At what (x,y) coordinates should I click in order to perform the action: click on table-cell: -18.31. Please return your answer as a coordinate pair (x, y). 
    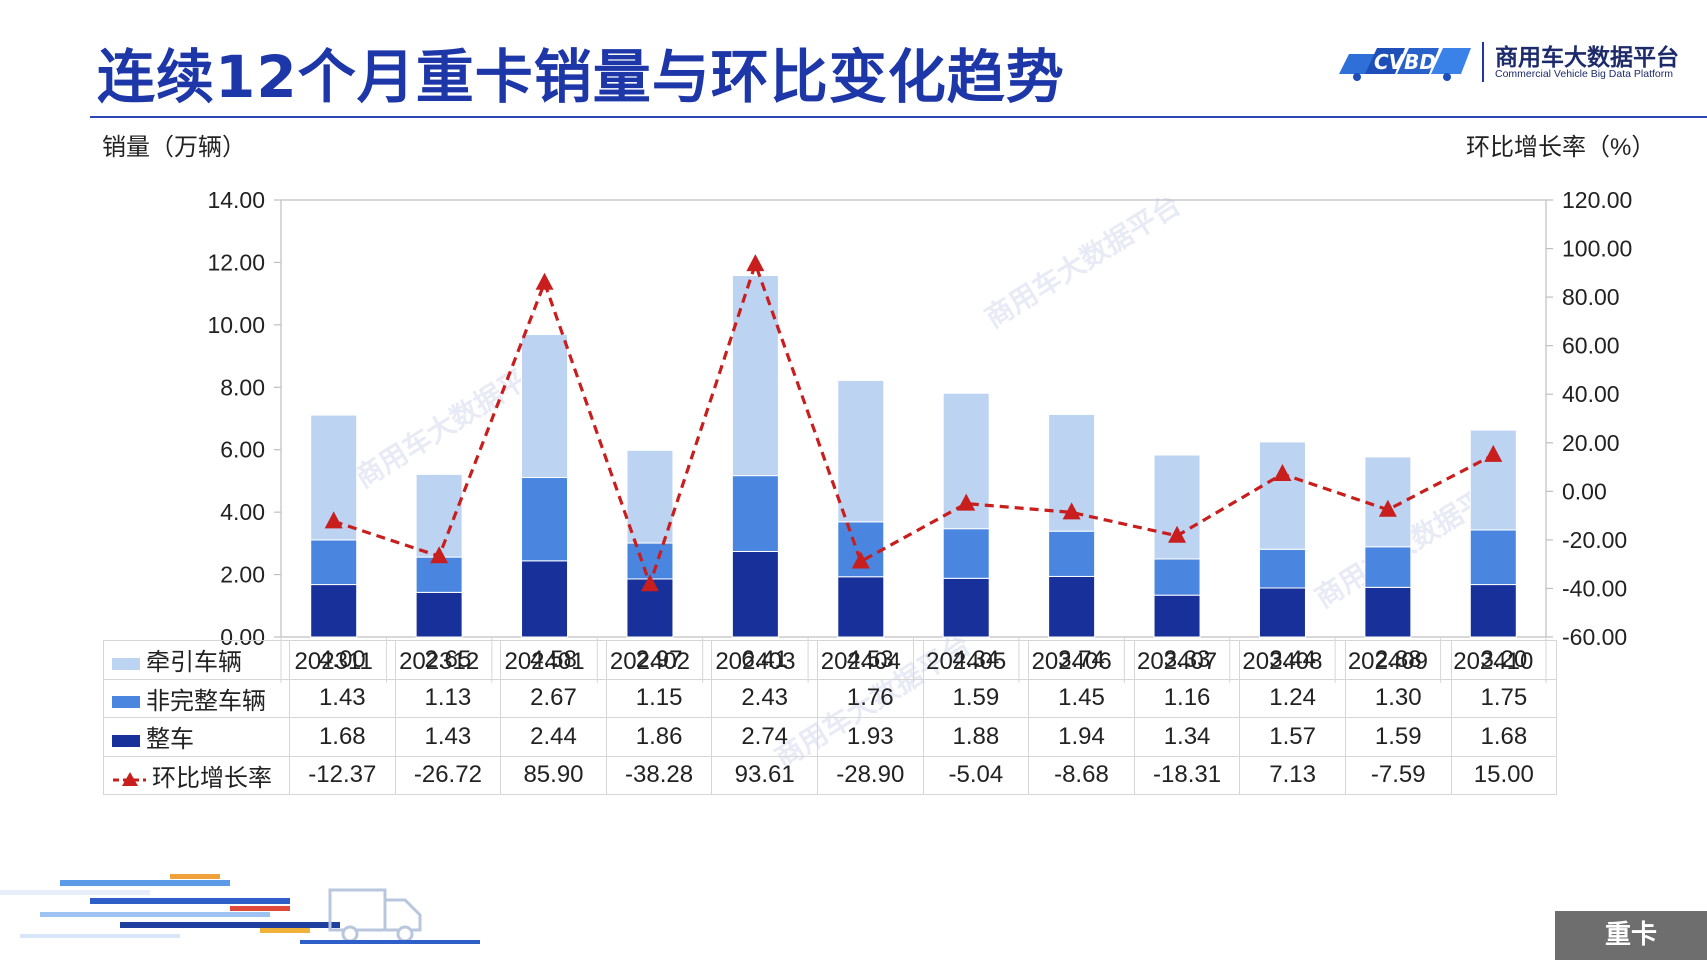
    Looking at the image, I should click on (1187, 775).